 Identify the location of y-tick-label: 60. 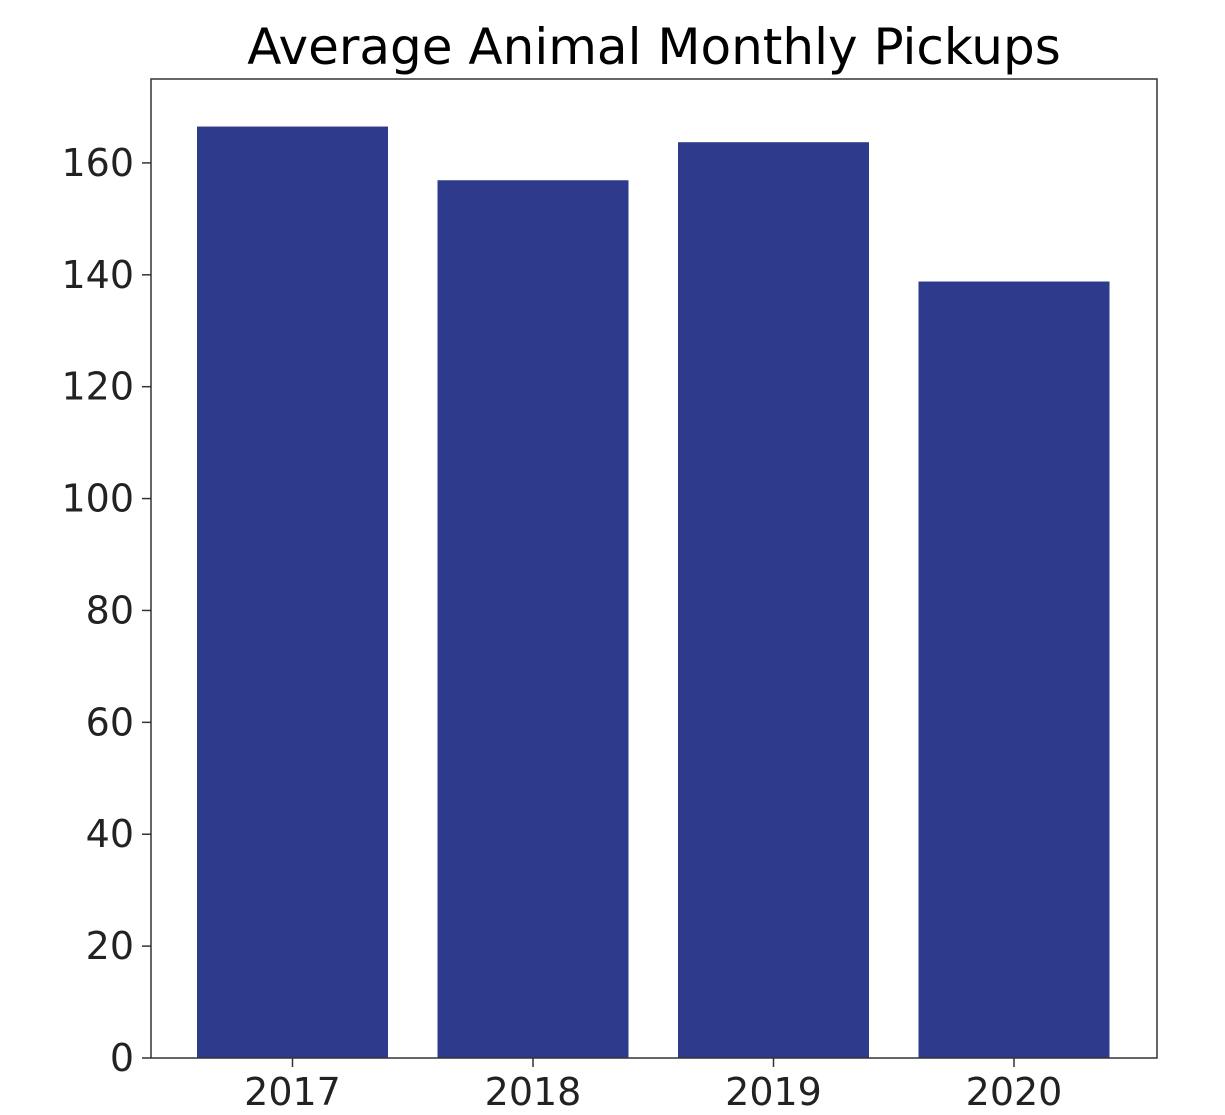
(110, 722).